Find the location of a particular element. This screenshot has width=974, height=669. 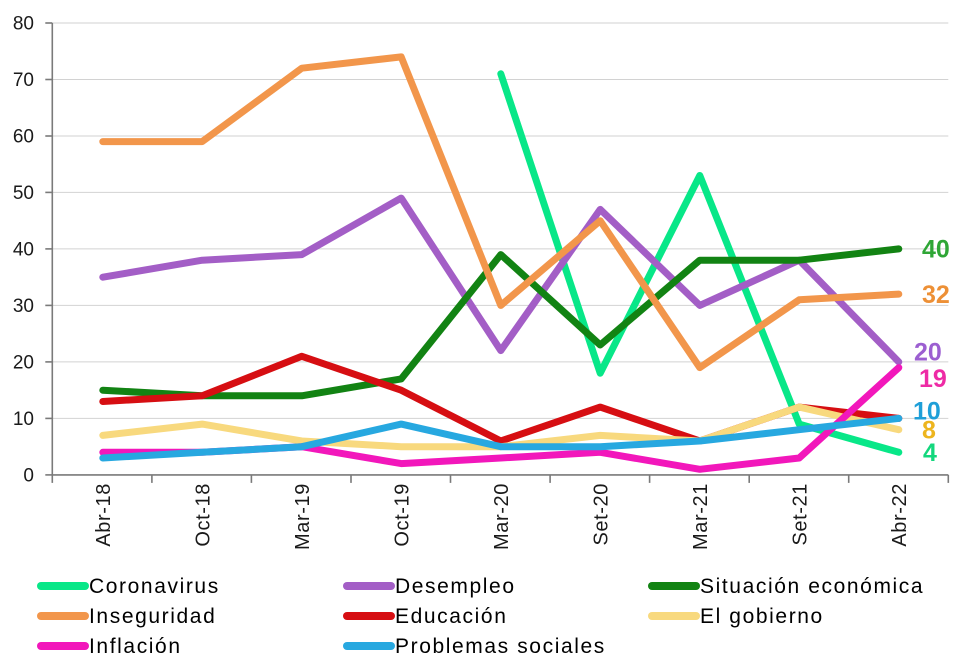

svg-text: 19 is located at coordinates (933, 379).